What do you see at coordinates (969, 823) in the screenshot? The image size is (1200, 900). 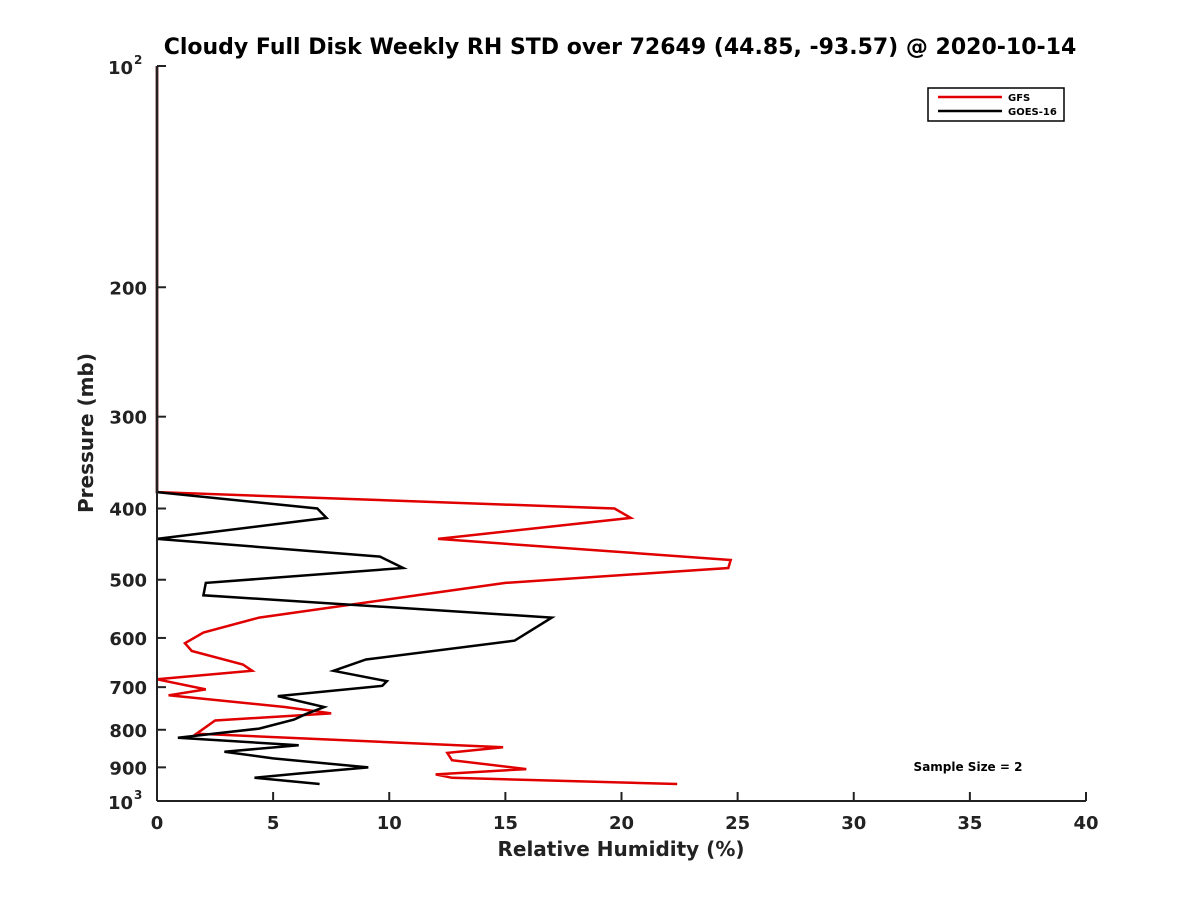 I see `x-tick-label-35: 35` at bounding box center [969, 823].